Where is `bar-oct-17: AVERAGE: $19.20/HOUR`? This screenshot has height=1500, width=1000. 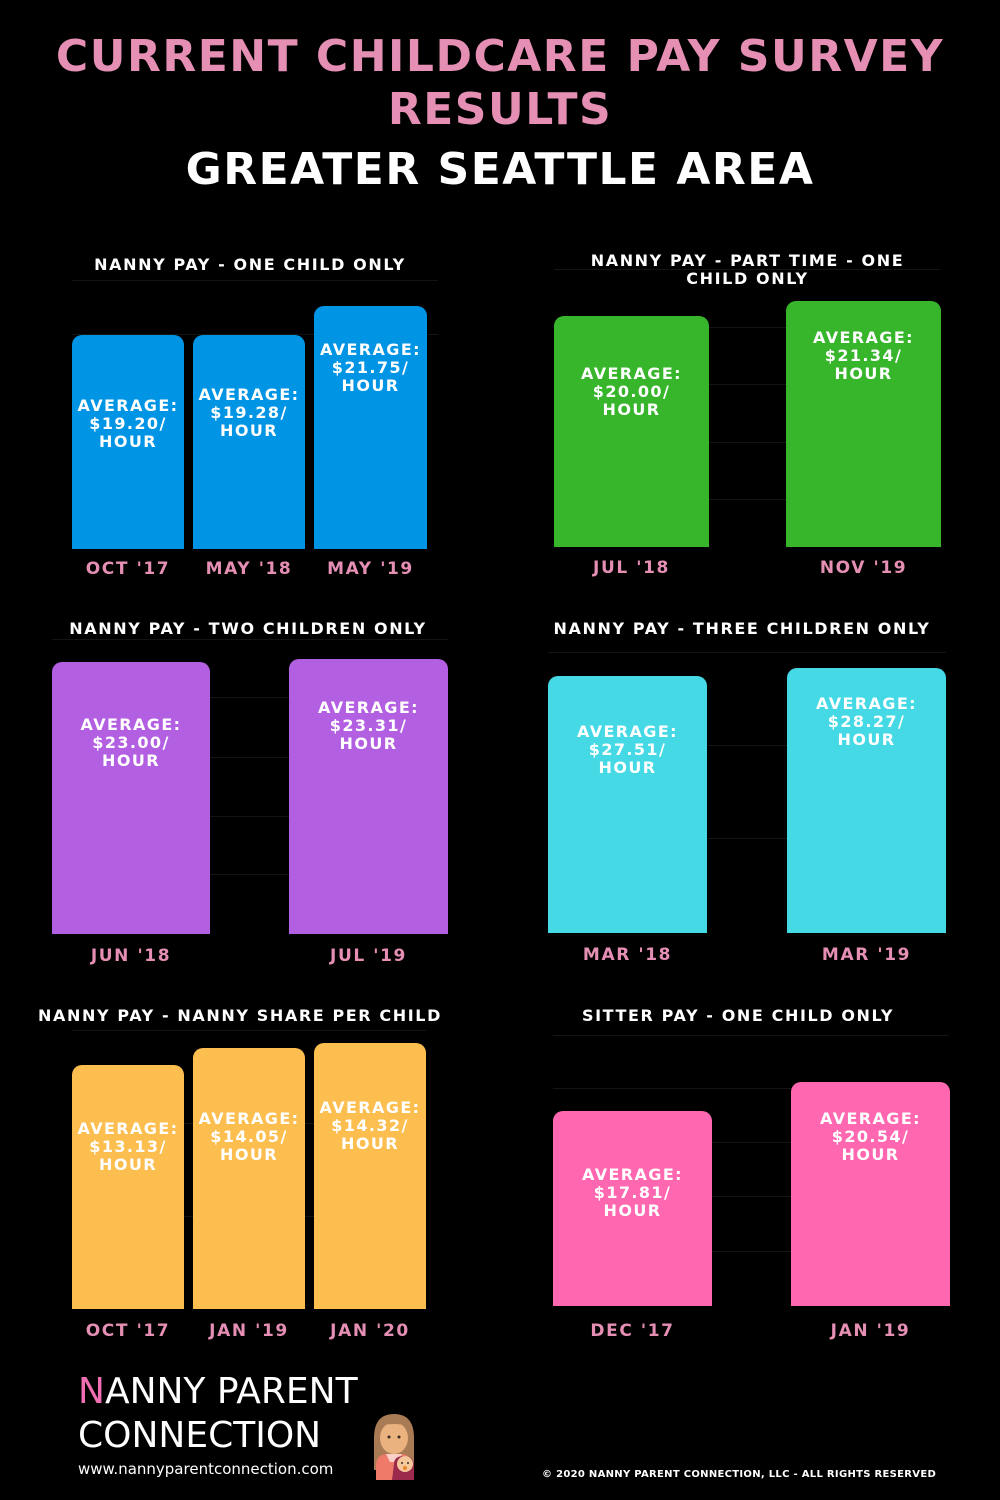 bar-oct-17: AVERAGE: $19.20/HOUR is located at coordinates (128, 442).